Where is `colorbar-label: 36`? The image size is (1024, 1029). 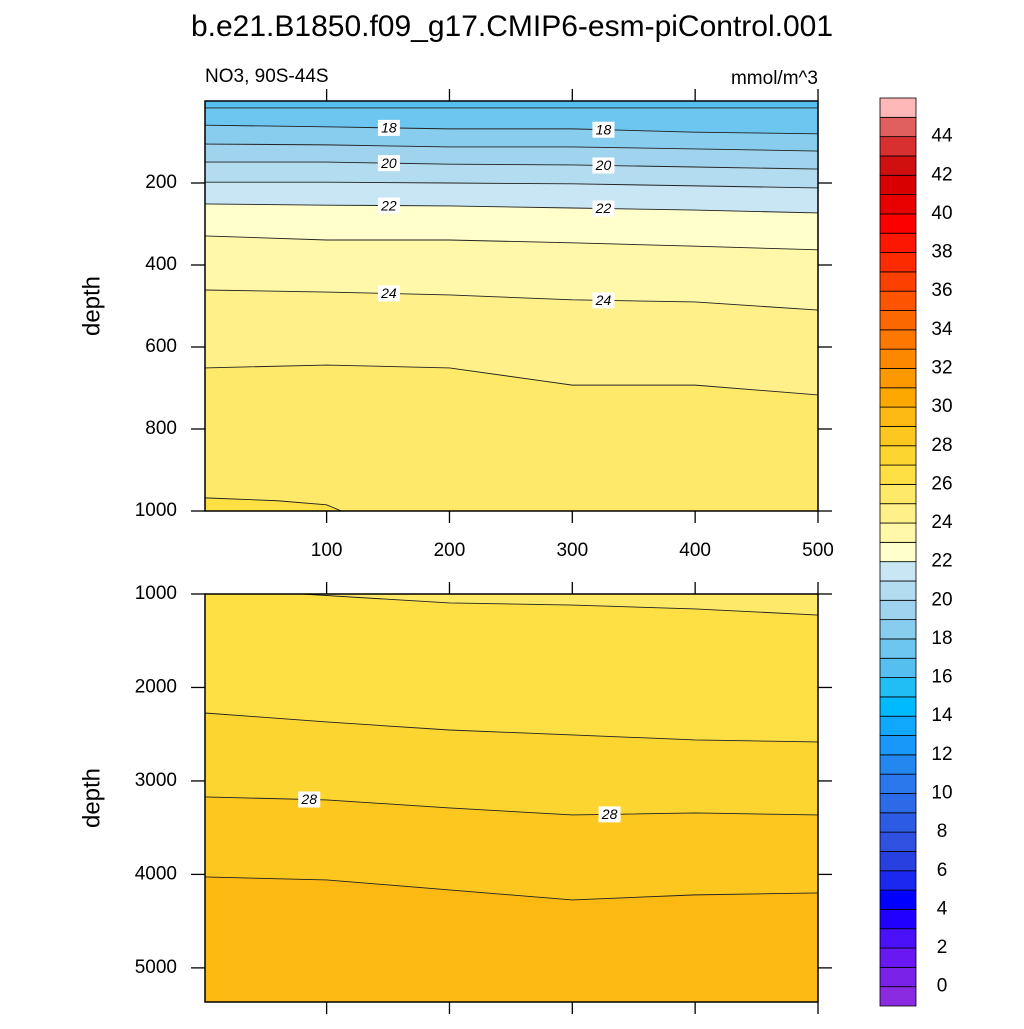 colorbar-label: 36 is located at coordinates (941, 290).